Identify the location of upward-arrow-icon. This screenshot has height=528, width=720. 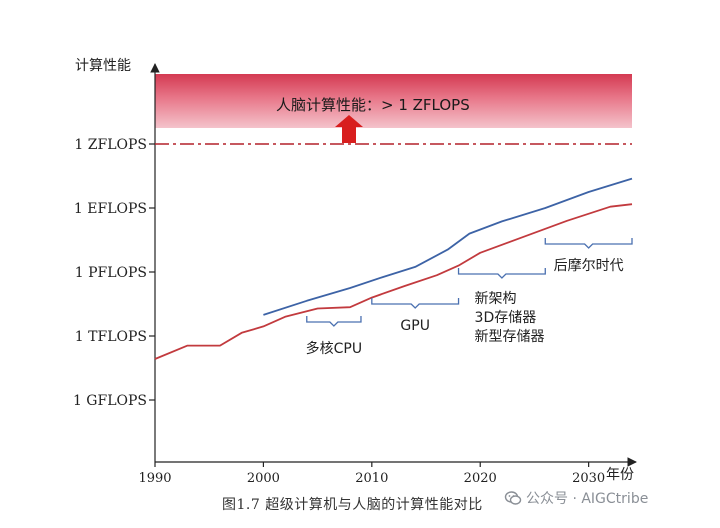
(349, 129).